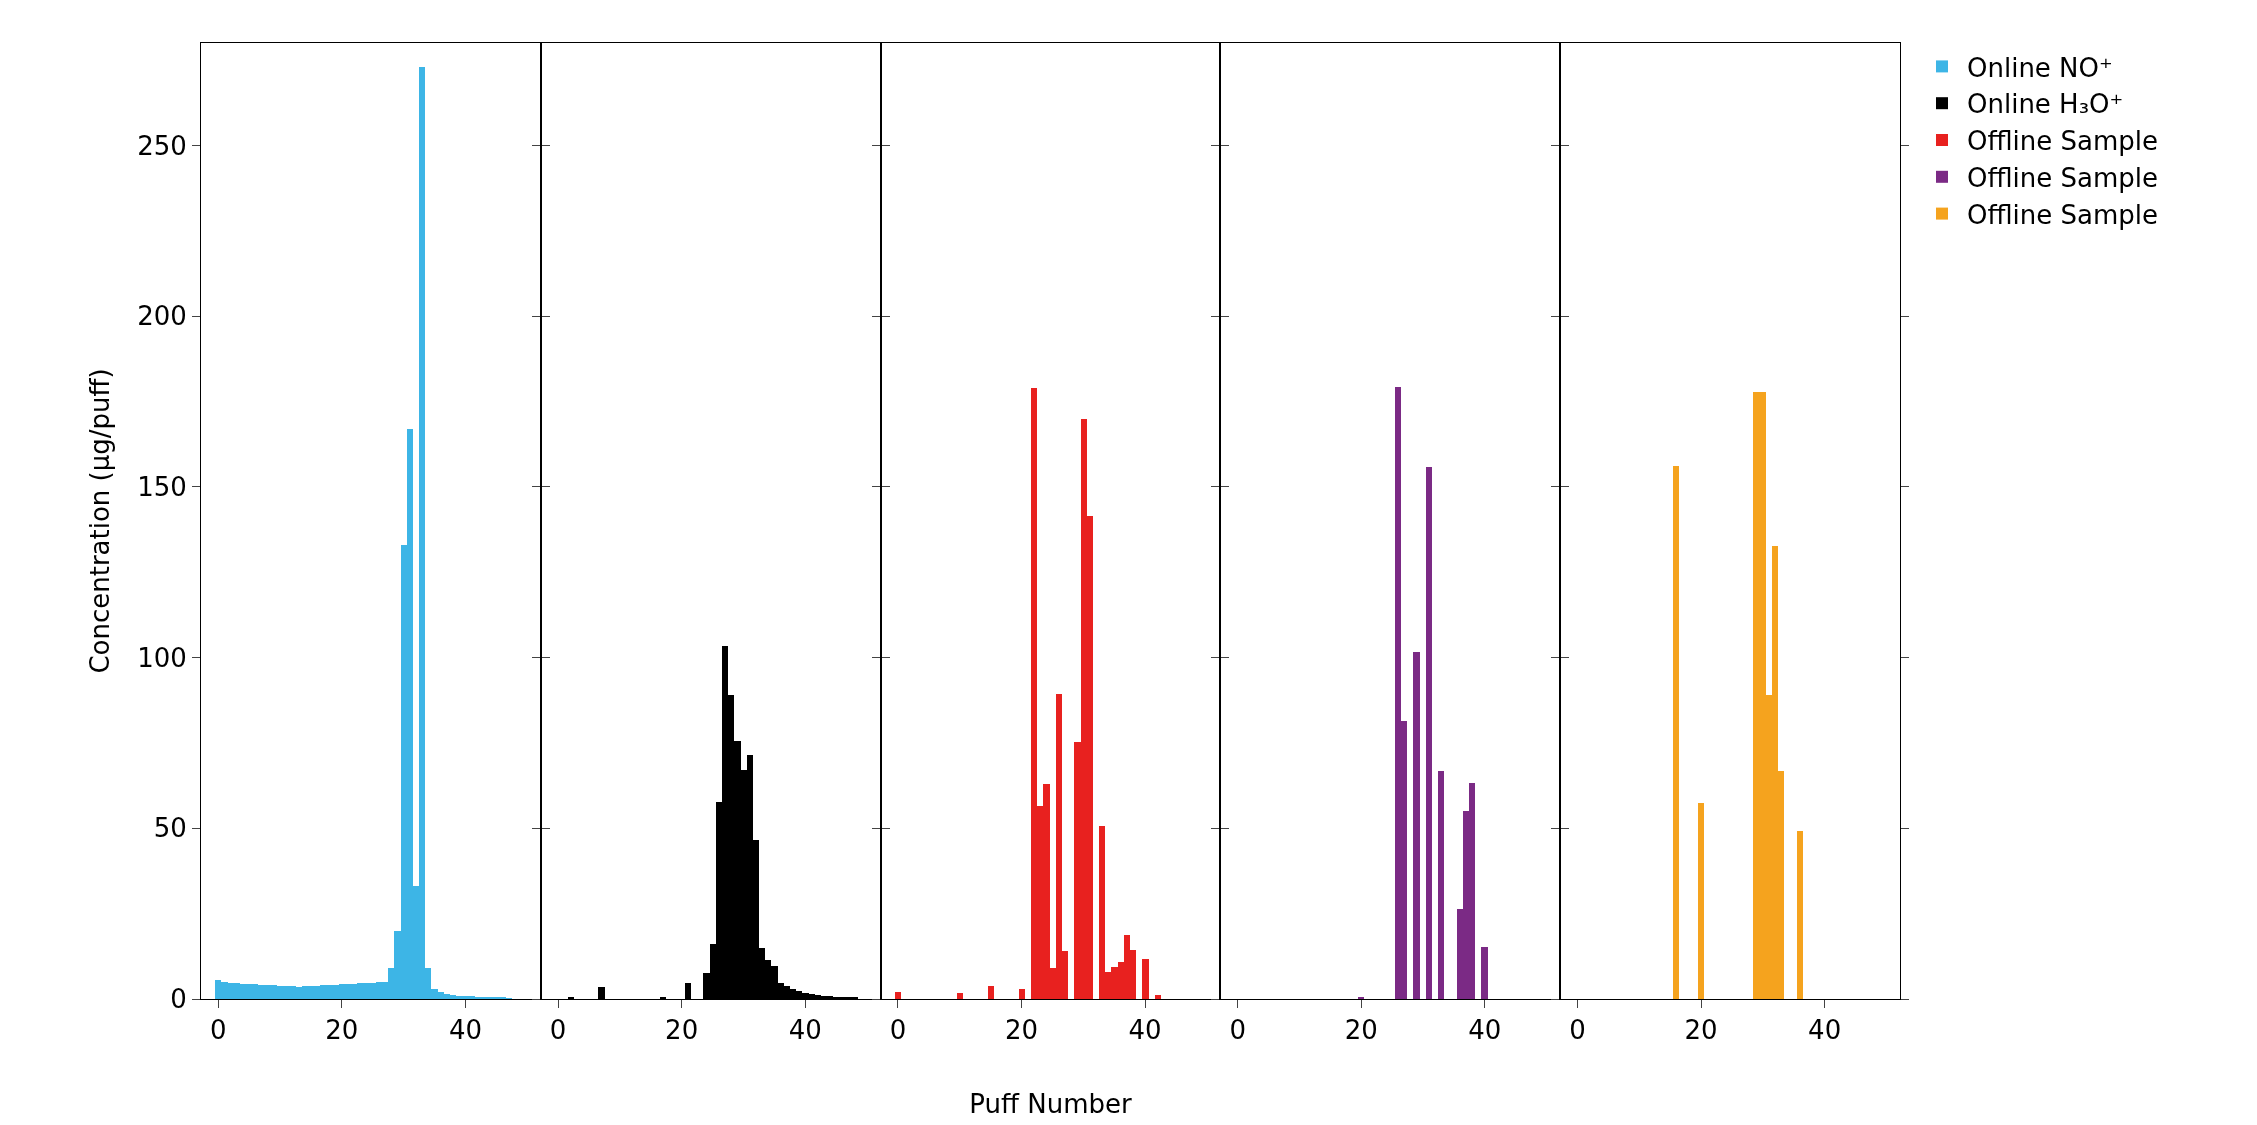  What do you see at coordinates (162, 486) in the screenshot?
I see `y-tick-label: 150` at bounding box center [162, 486].